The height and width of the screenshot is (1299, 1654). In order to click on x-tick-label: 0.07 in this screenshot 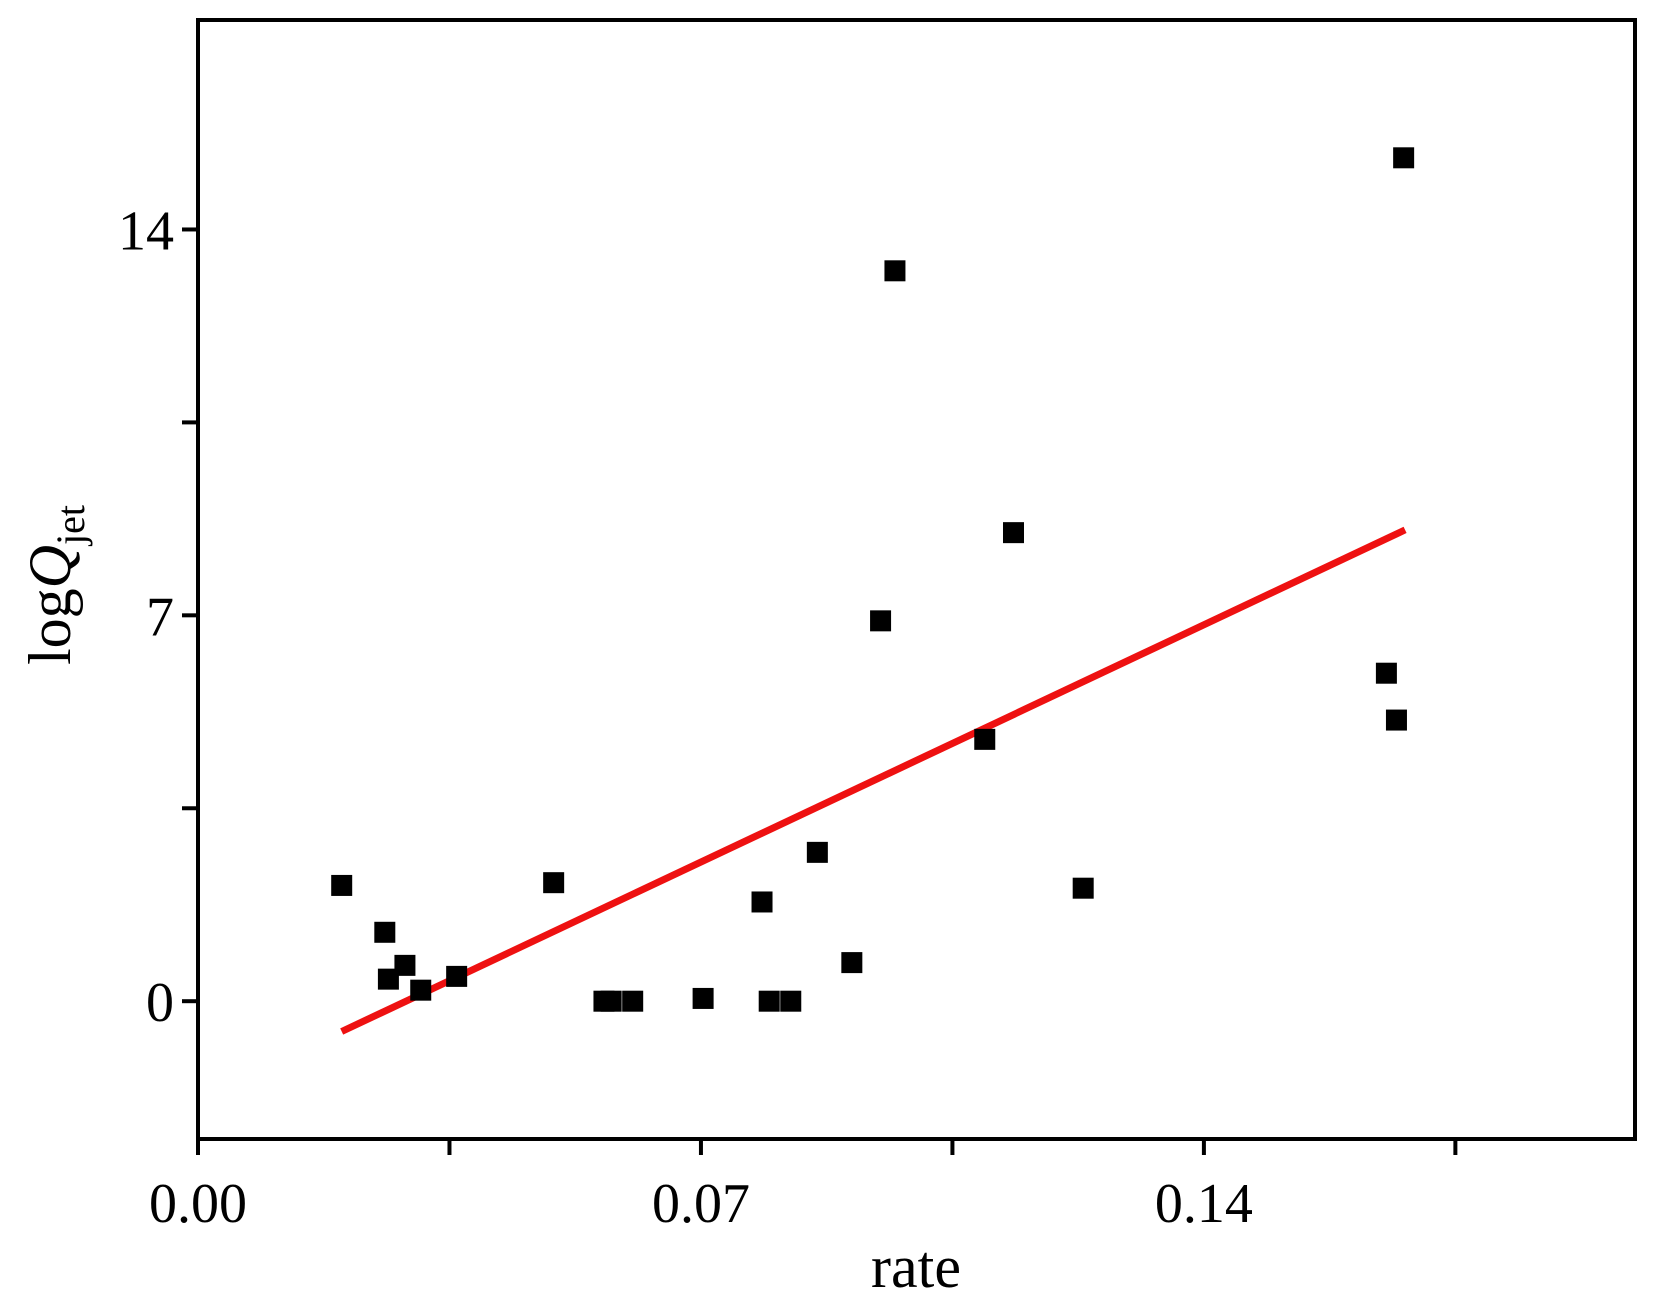, I will do `click(701, 1204)`.